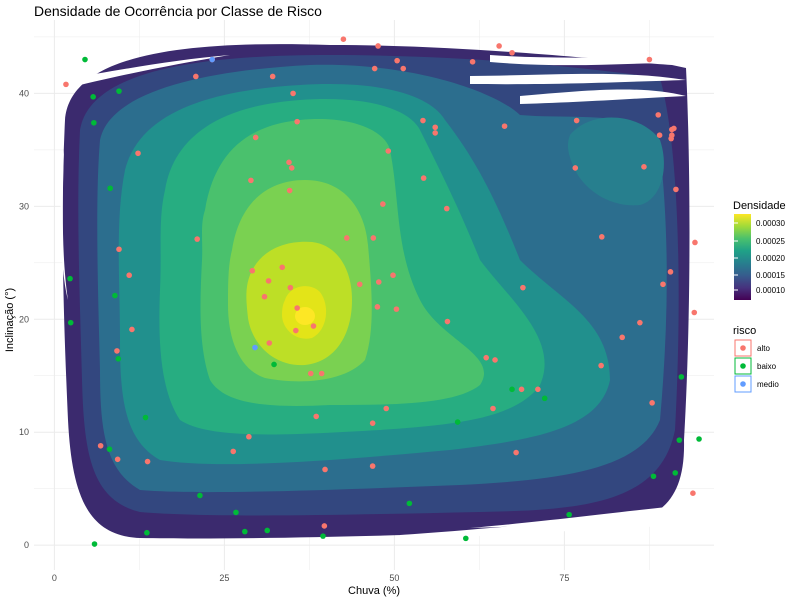  What do you see at coordinates (756, 359) in the screenshot?
I see `risk-legend: risco alto baixo medio` at bounding box center [756, 359].